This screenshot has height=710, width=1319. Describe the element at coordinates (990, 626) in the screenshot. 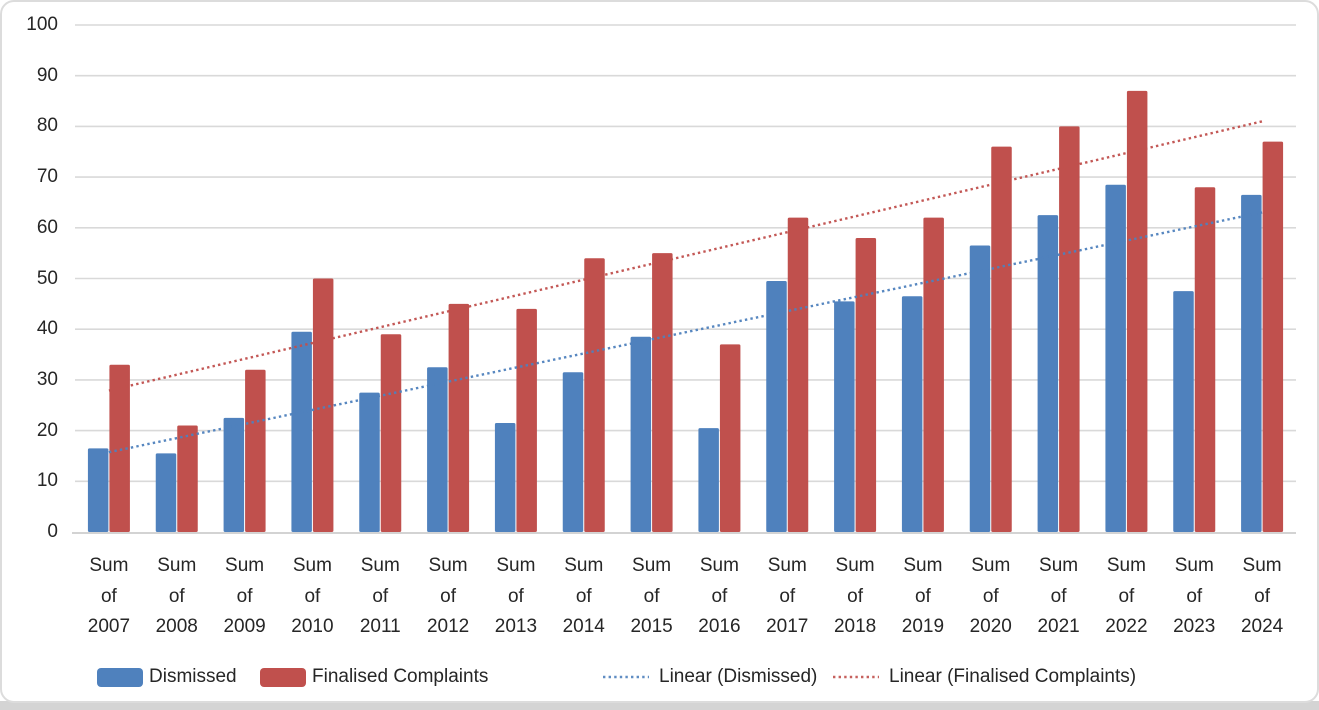

I see `x-axis-label-line: 2020` at that location.